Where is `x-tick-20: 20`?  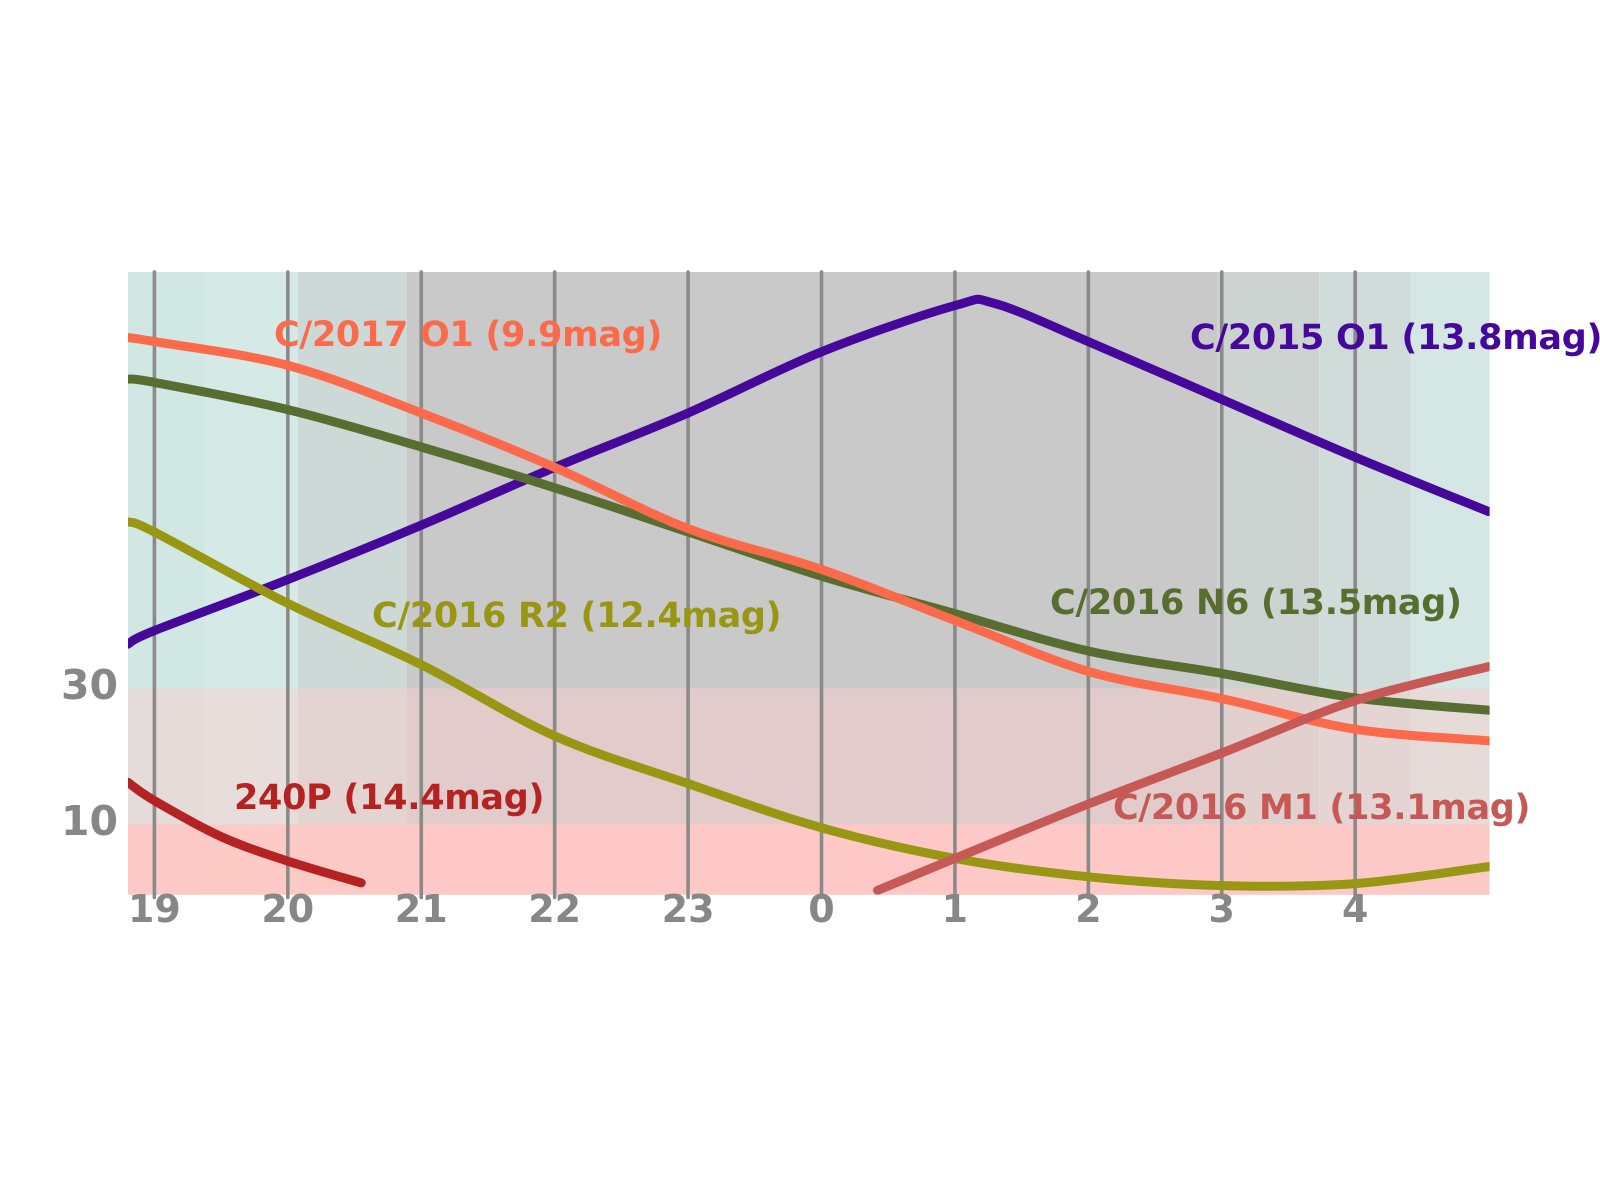 x-tick-20: 20 is located at coordinates (288, 909).